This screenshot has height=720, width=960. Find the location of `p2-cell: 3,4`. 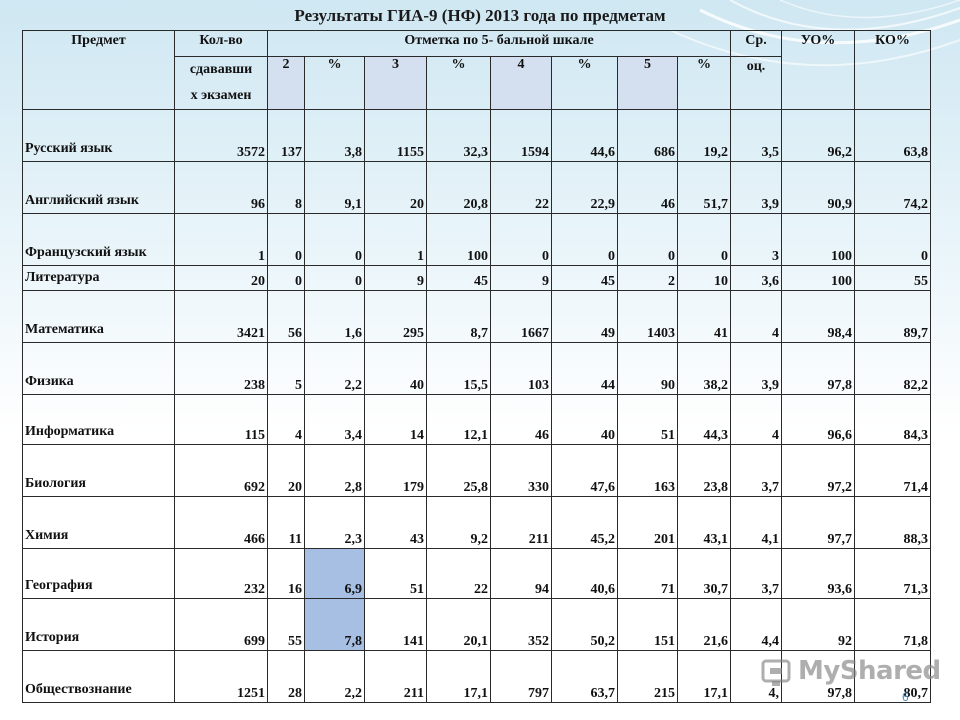

p2-cell: 3,4 is located at coordinates (334, 419).